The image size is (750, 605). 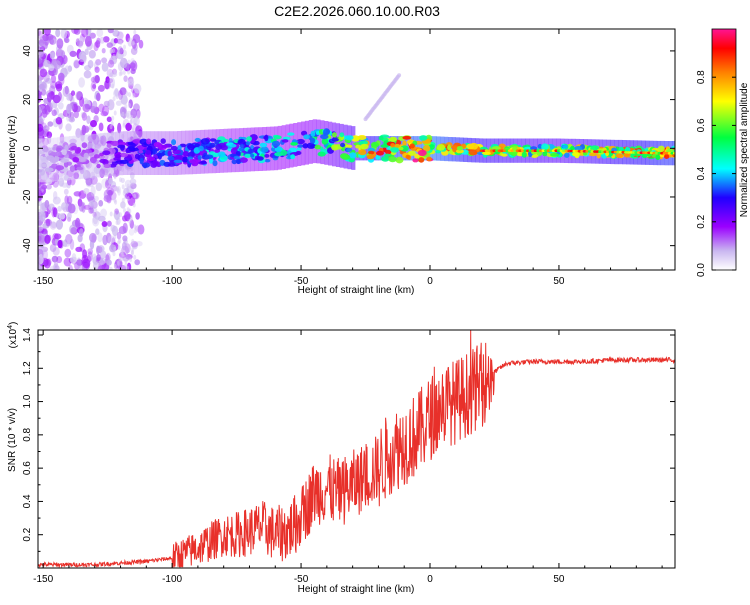 What do you see at coordinates (27, 501) in the screenshot?
I see `snr-y-tick-label: 0.4` at bounding box center [27, 501].